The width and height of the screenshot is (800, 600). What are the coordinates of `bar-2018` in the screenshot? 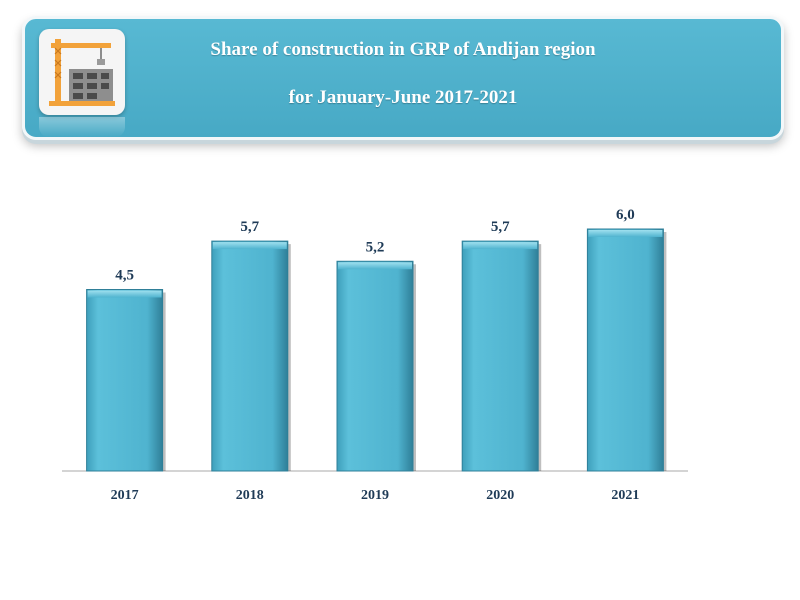 It's located at (250, 356).